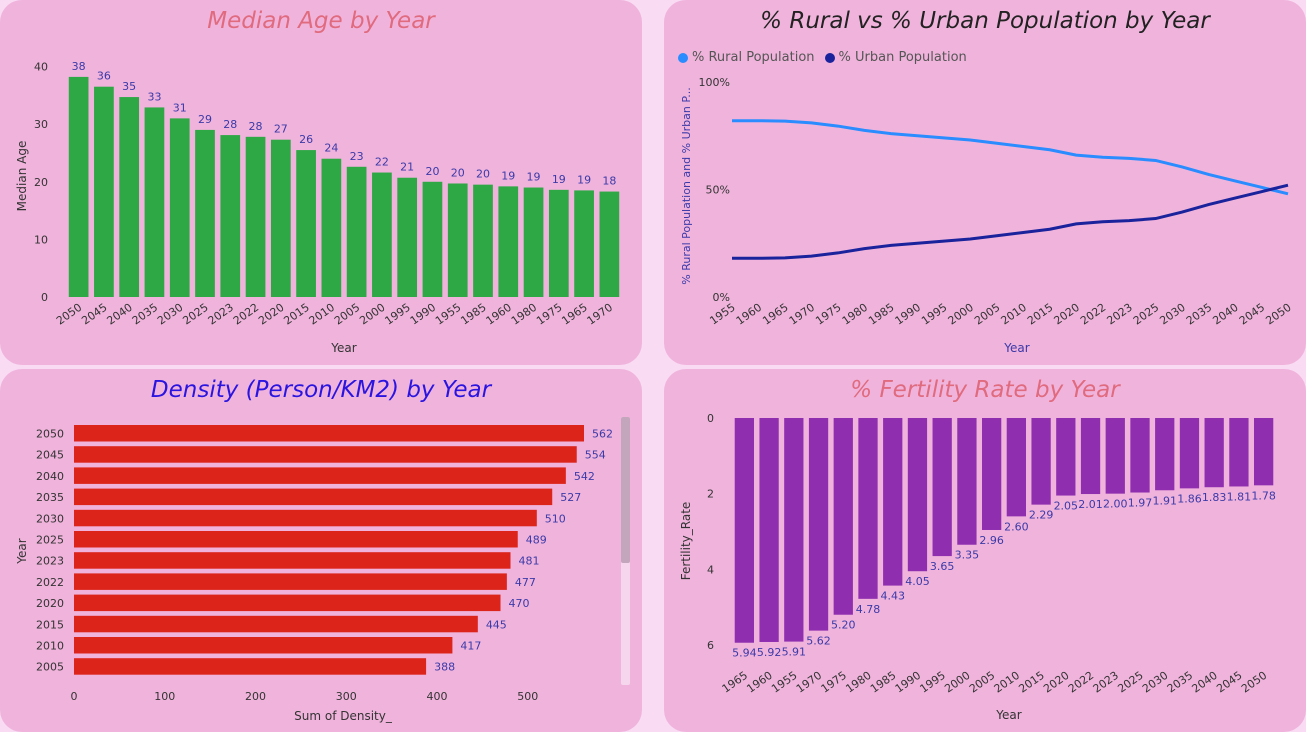 This screenshot has width=1306, height=732. I want to click on data-label: 4.05, so click(917, 581).